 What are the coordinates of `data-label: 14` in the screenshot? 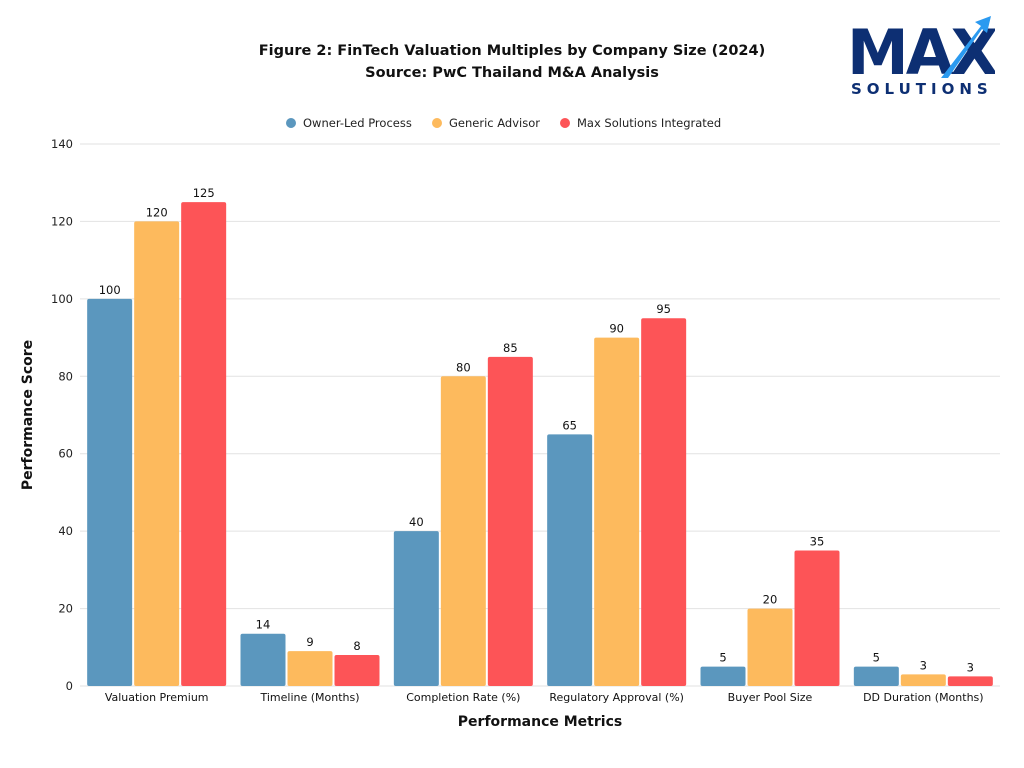 It's located at (263, 625).